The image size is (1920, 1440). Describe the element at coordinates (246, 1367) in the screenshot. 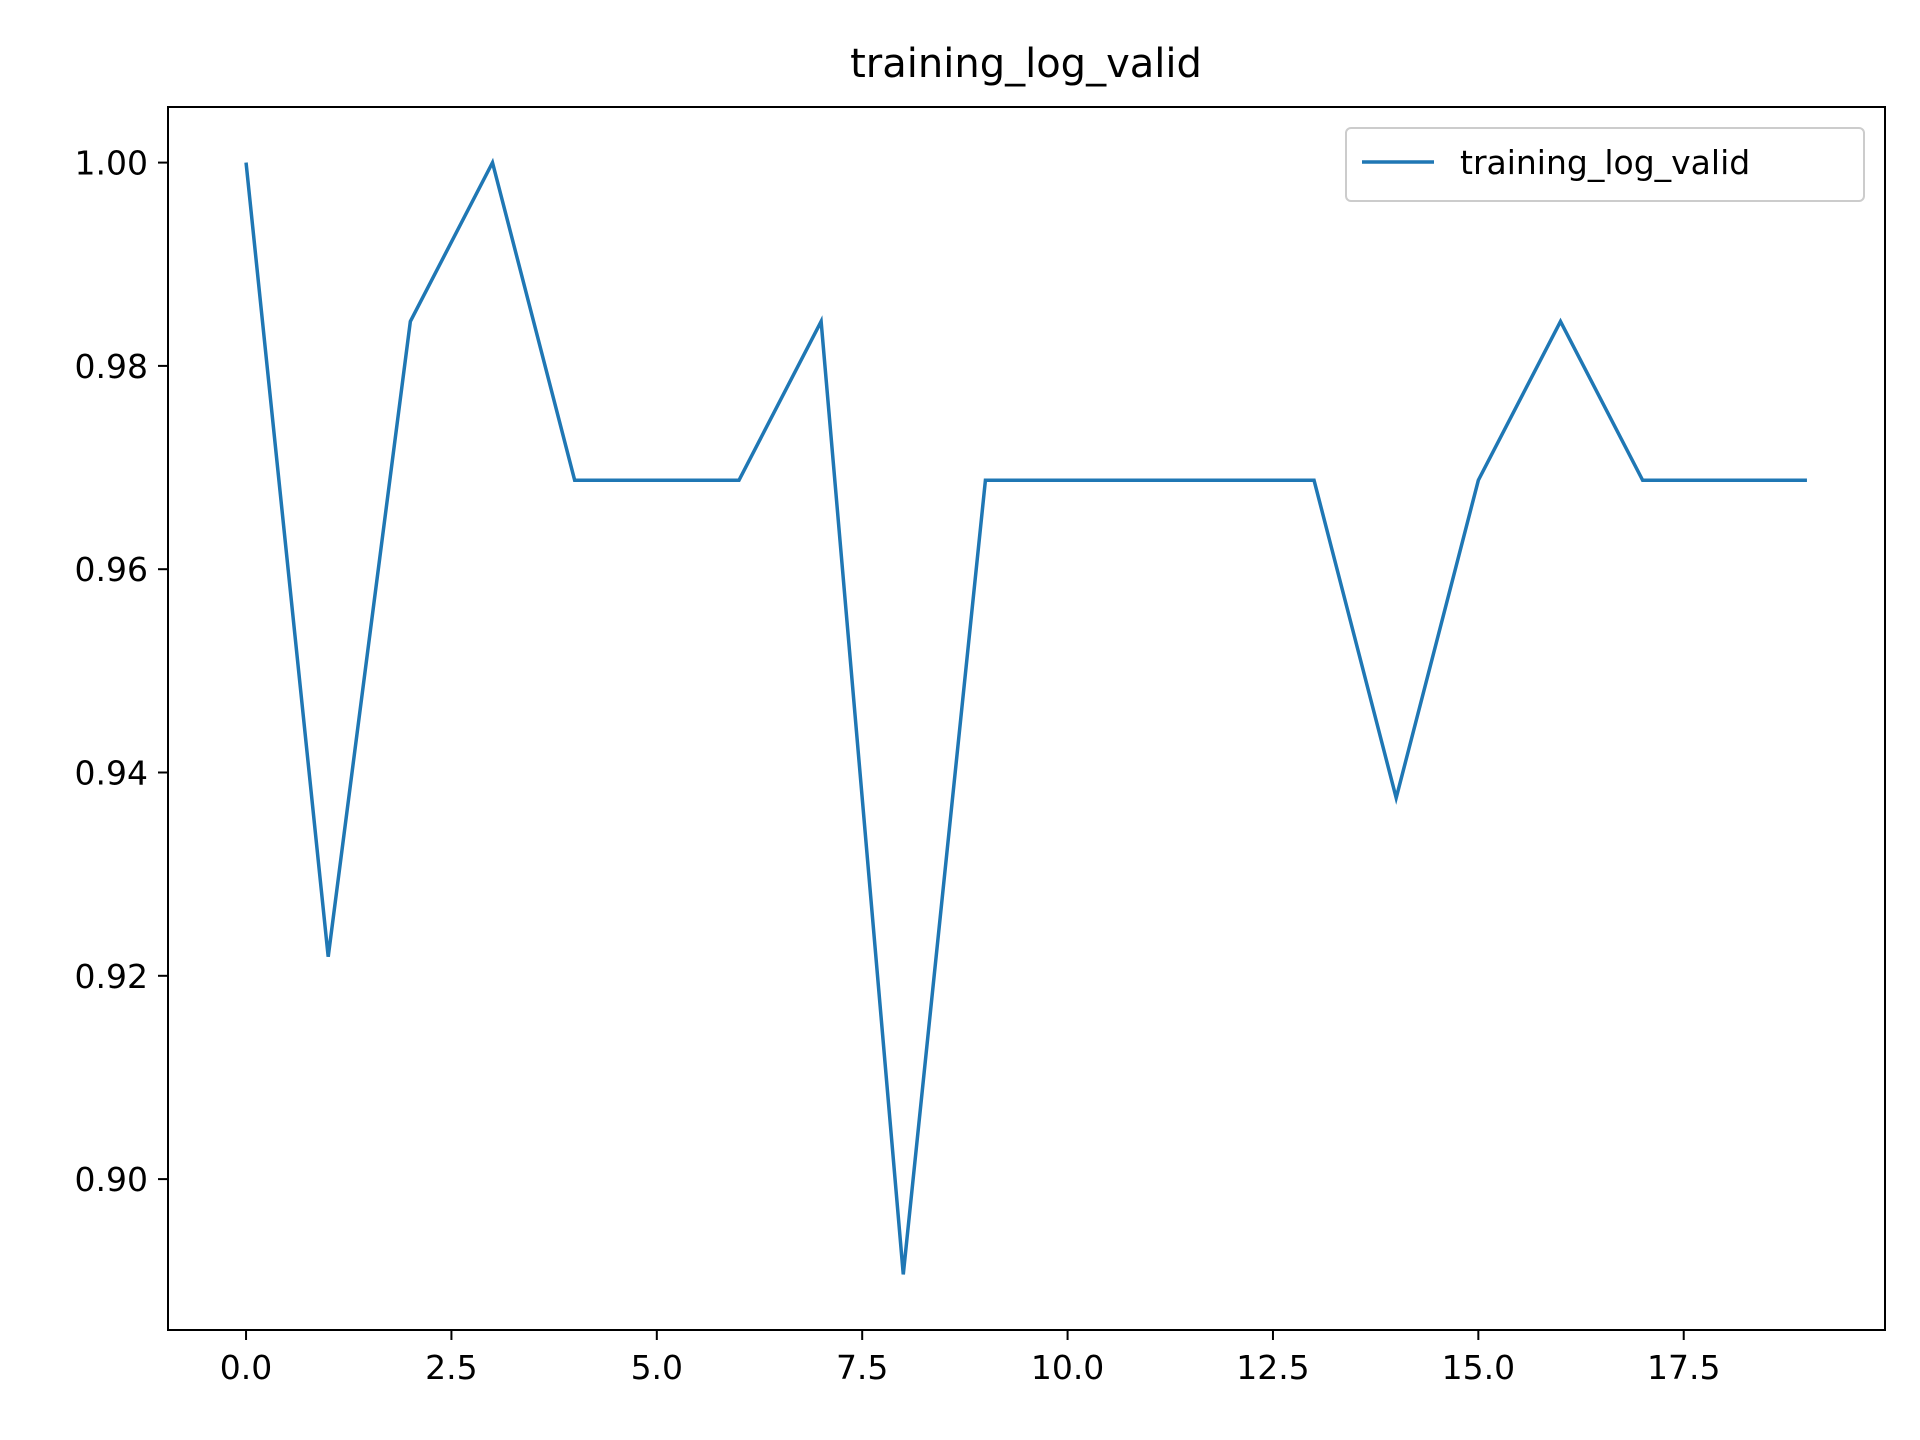

I see `x-tick-label: 0.0` at that location.